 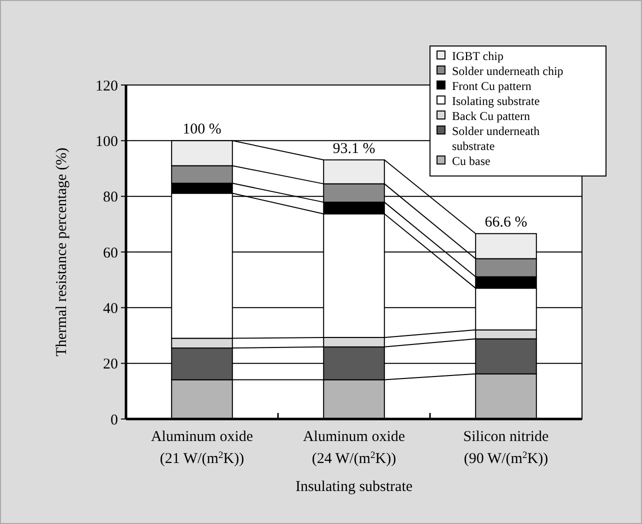 What do you see at coordinates (110, 198) in the screenshot?
I see `y-tick-label: 80` at bounding box center [110, 198].